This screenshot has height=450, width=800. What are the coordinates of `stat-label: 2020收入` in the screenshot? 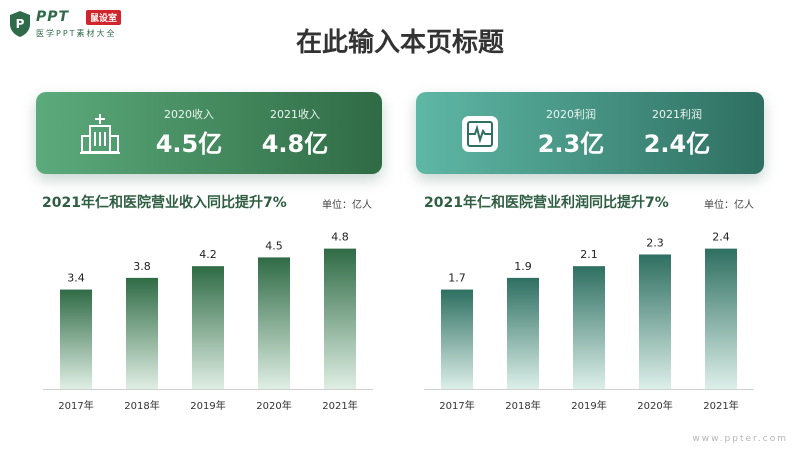 It's located at (189, 114).